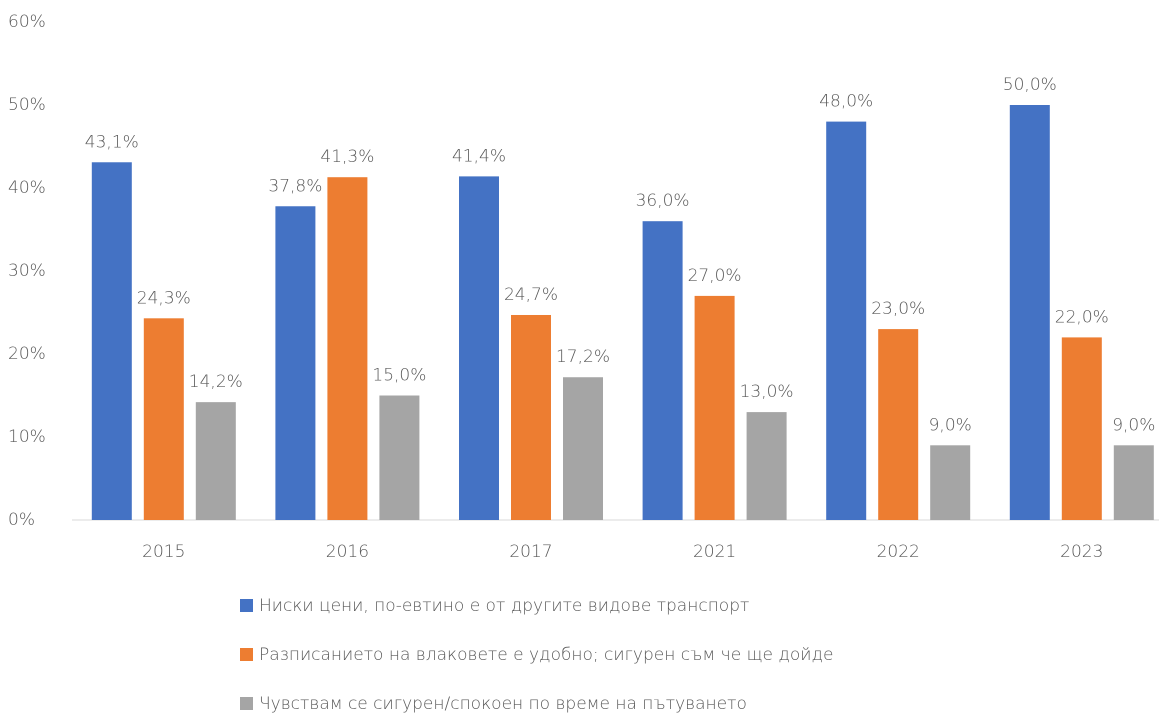 This screenshot has height=713, width=1159. Describe the element at coordinates (112, 142) in the screenshot. I see `value-label: 43,1%` at that location.